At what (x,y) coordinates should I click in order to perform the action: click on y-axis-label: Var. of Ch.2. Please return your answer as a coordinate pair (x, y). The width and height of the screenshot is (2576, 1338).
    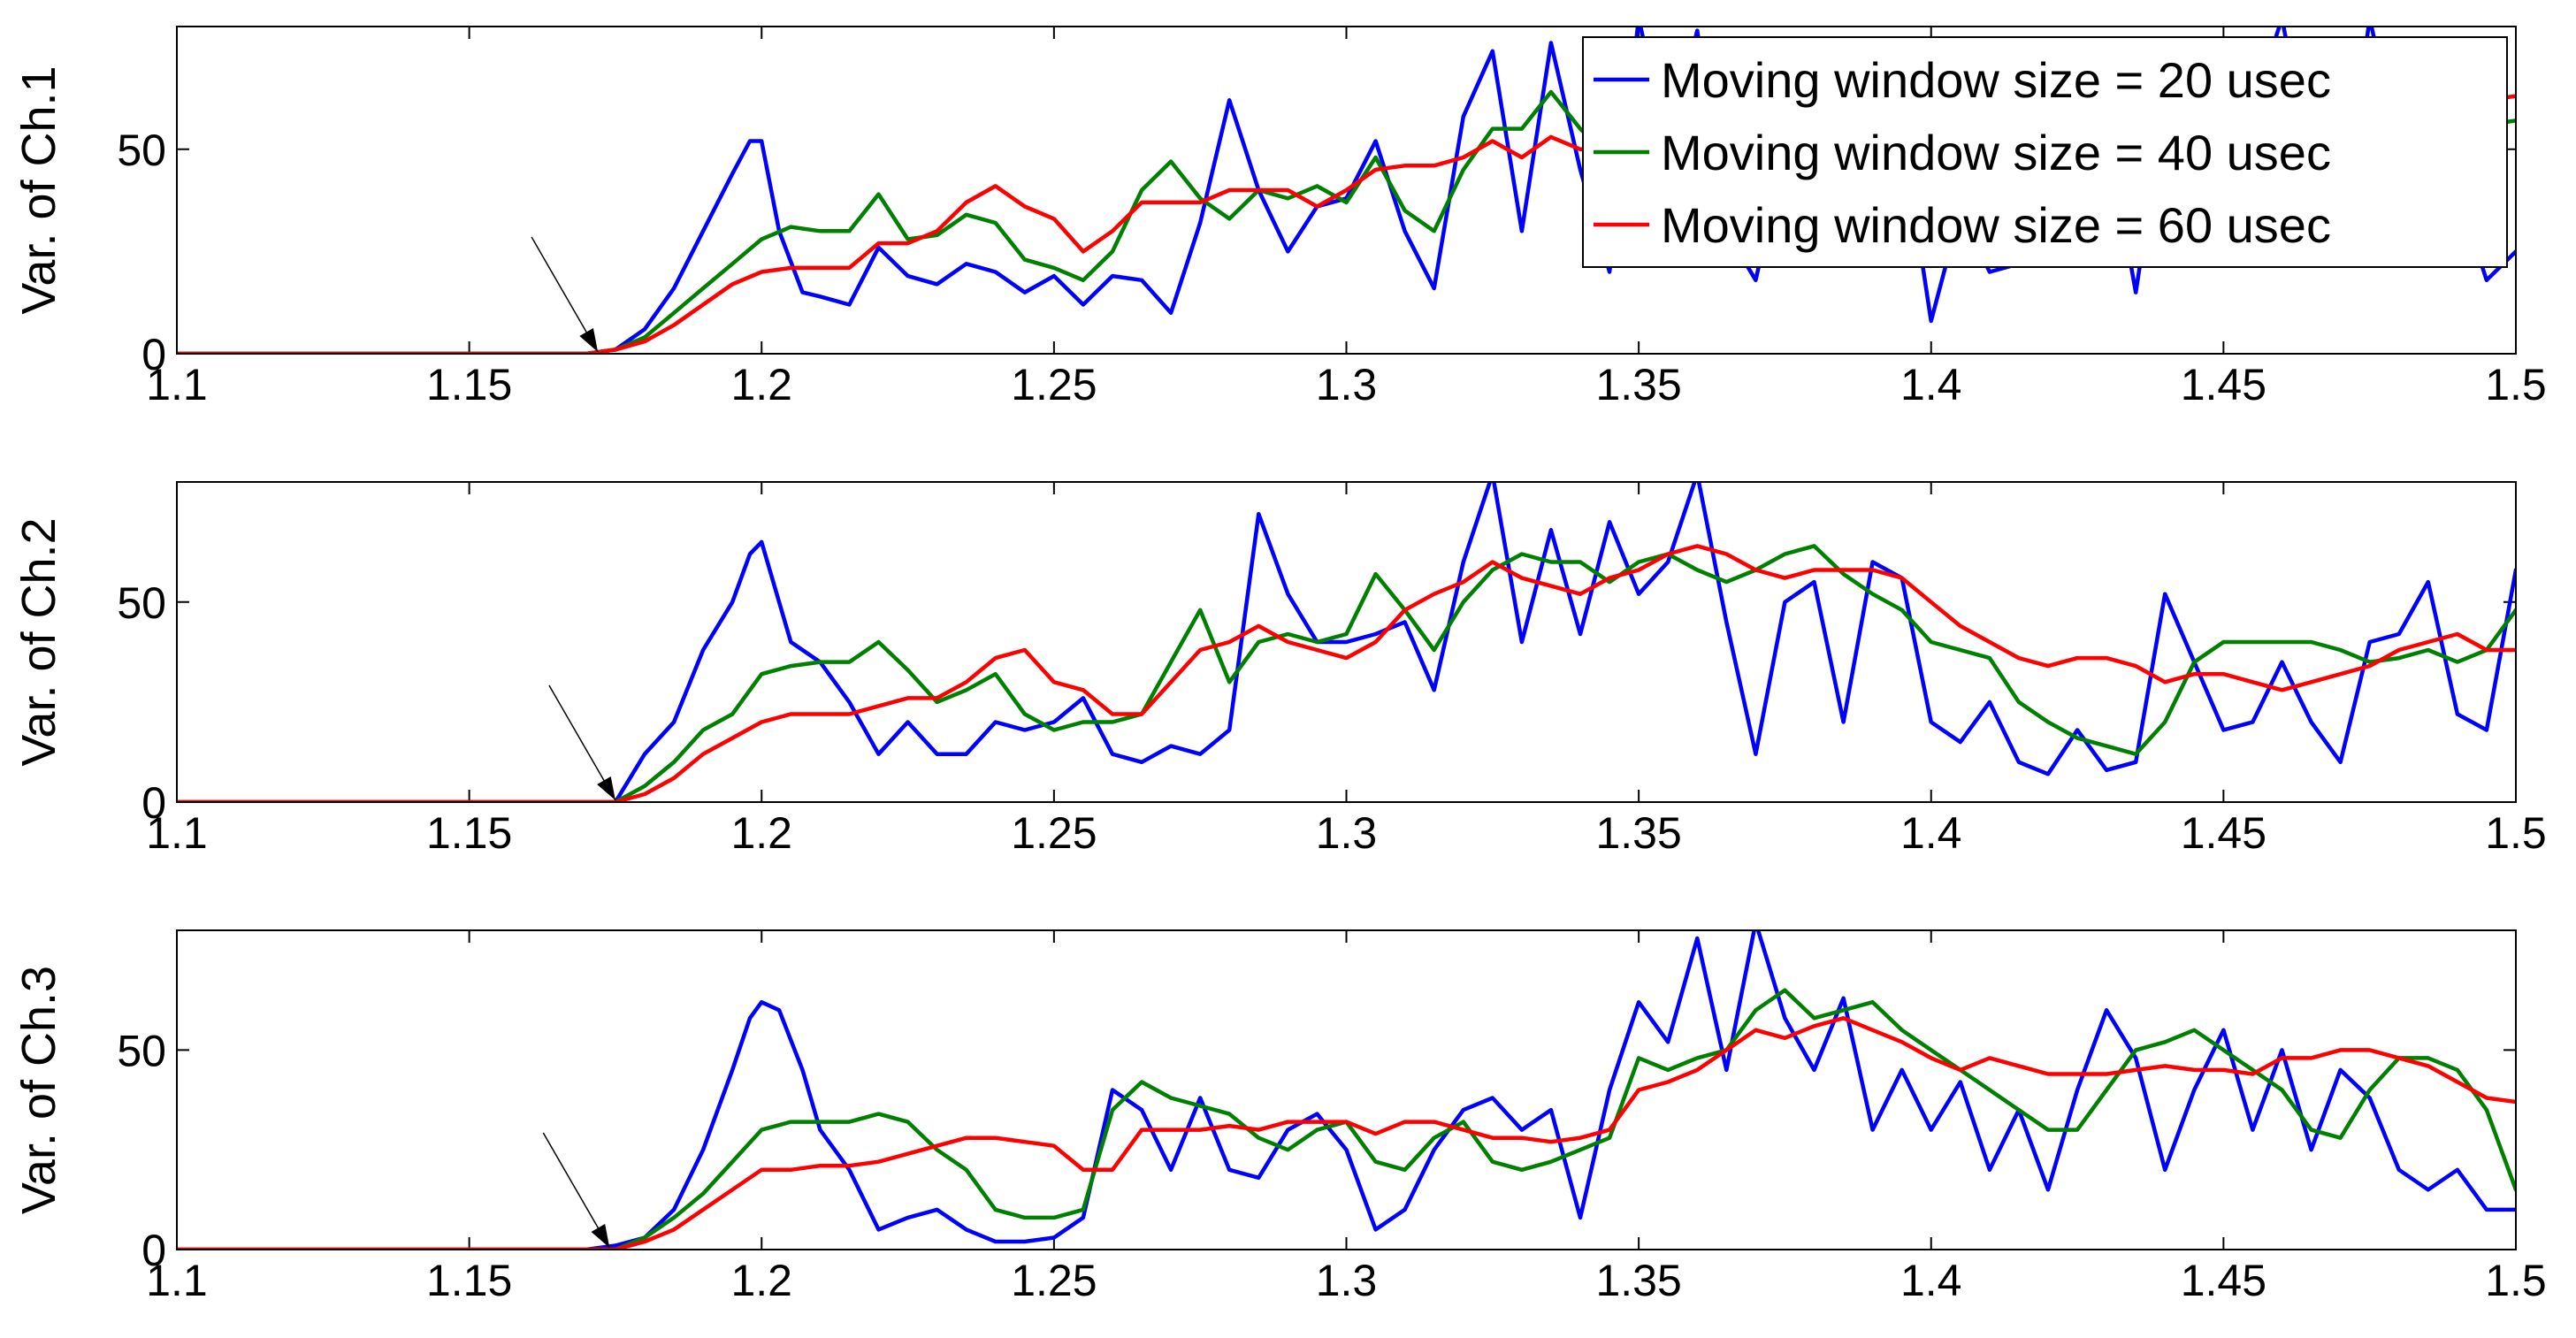
    Looking at the image, I should click on (38, 641).